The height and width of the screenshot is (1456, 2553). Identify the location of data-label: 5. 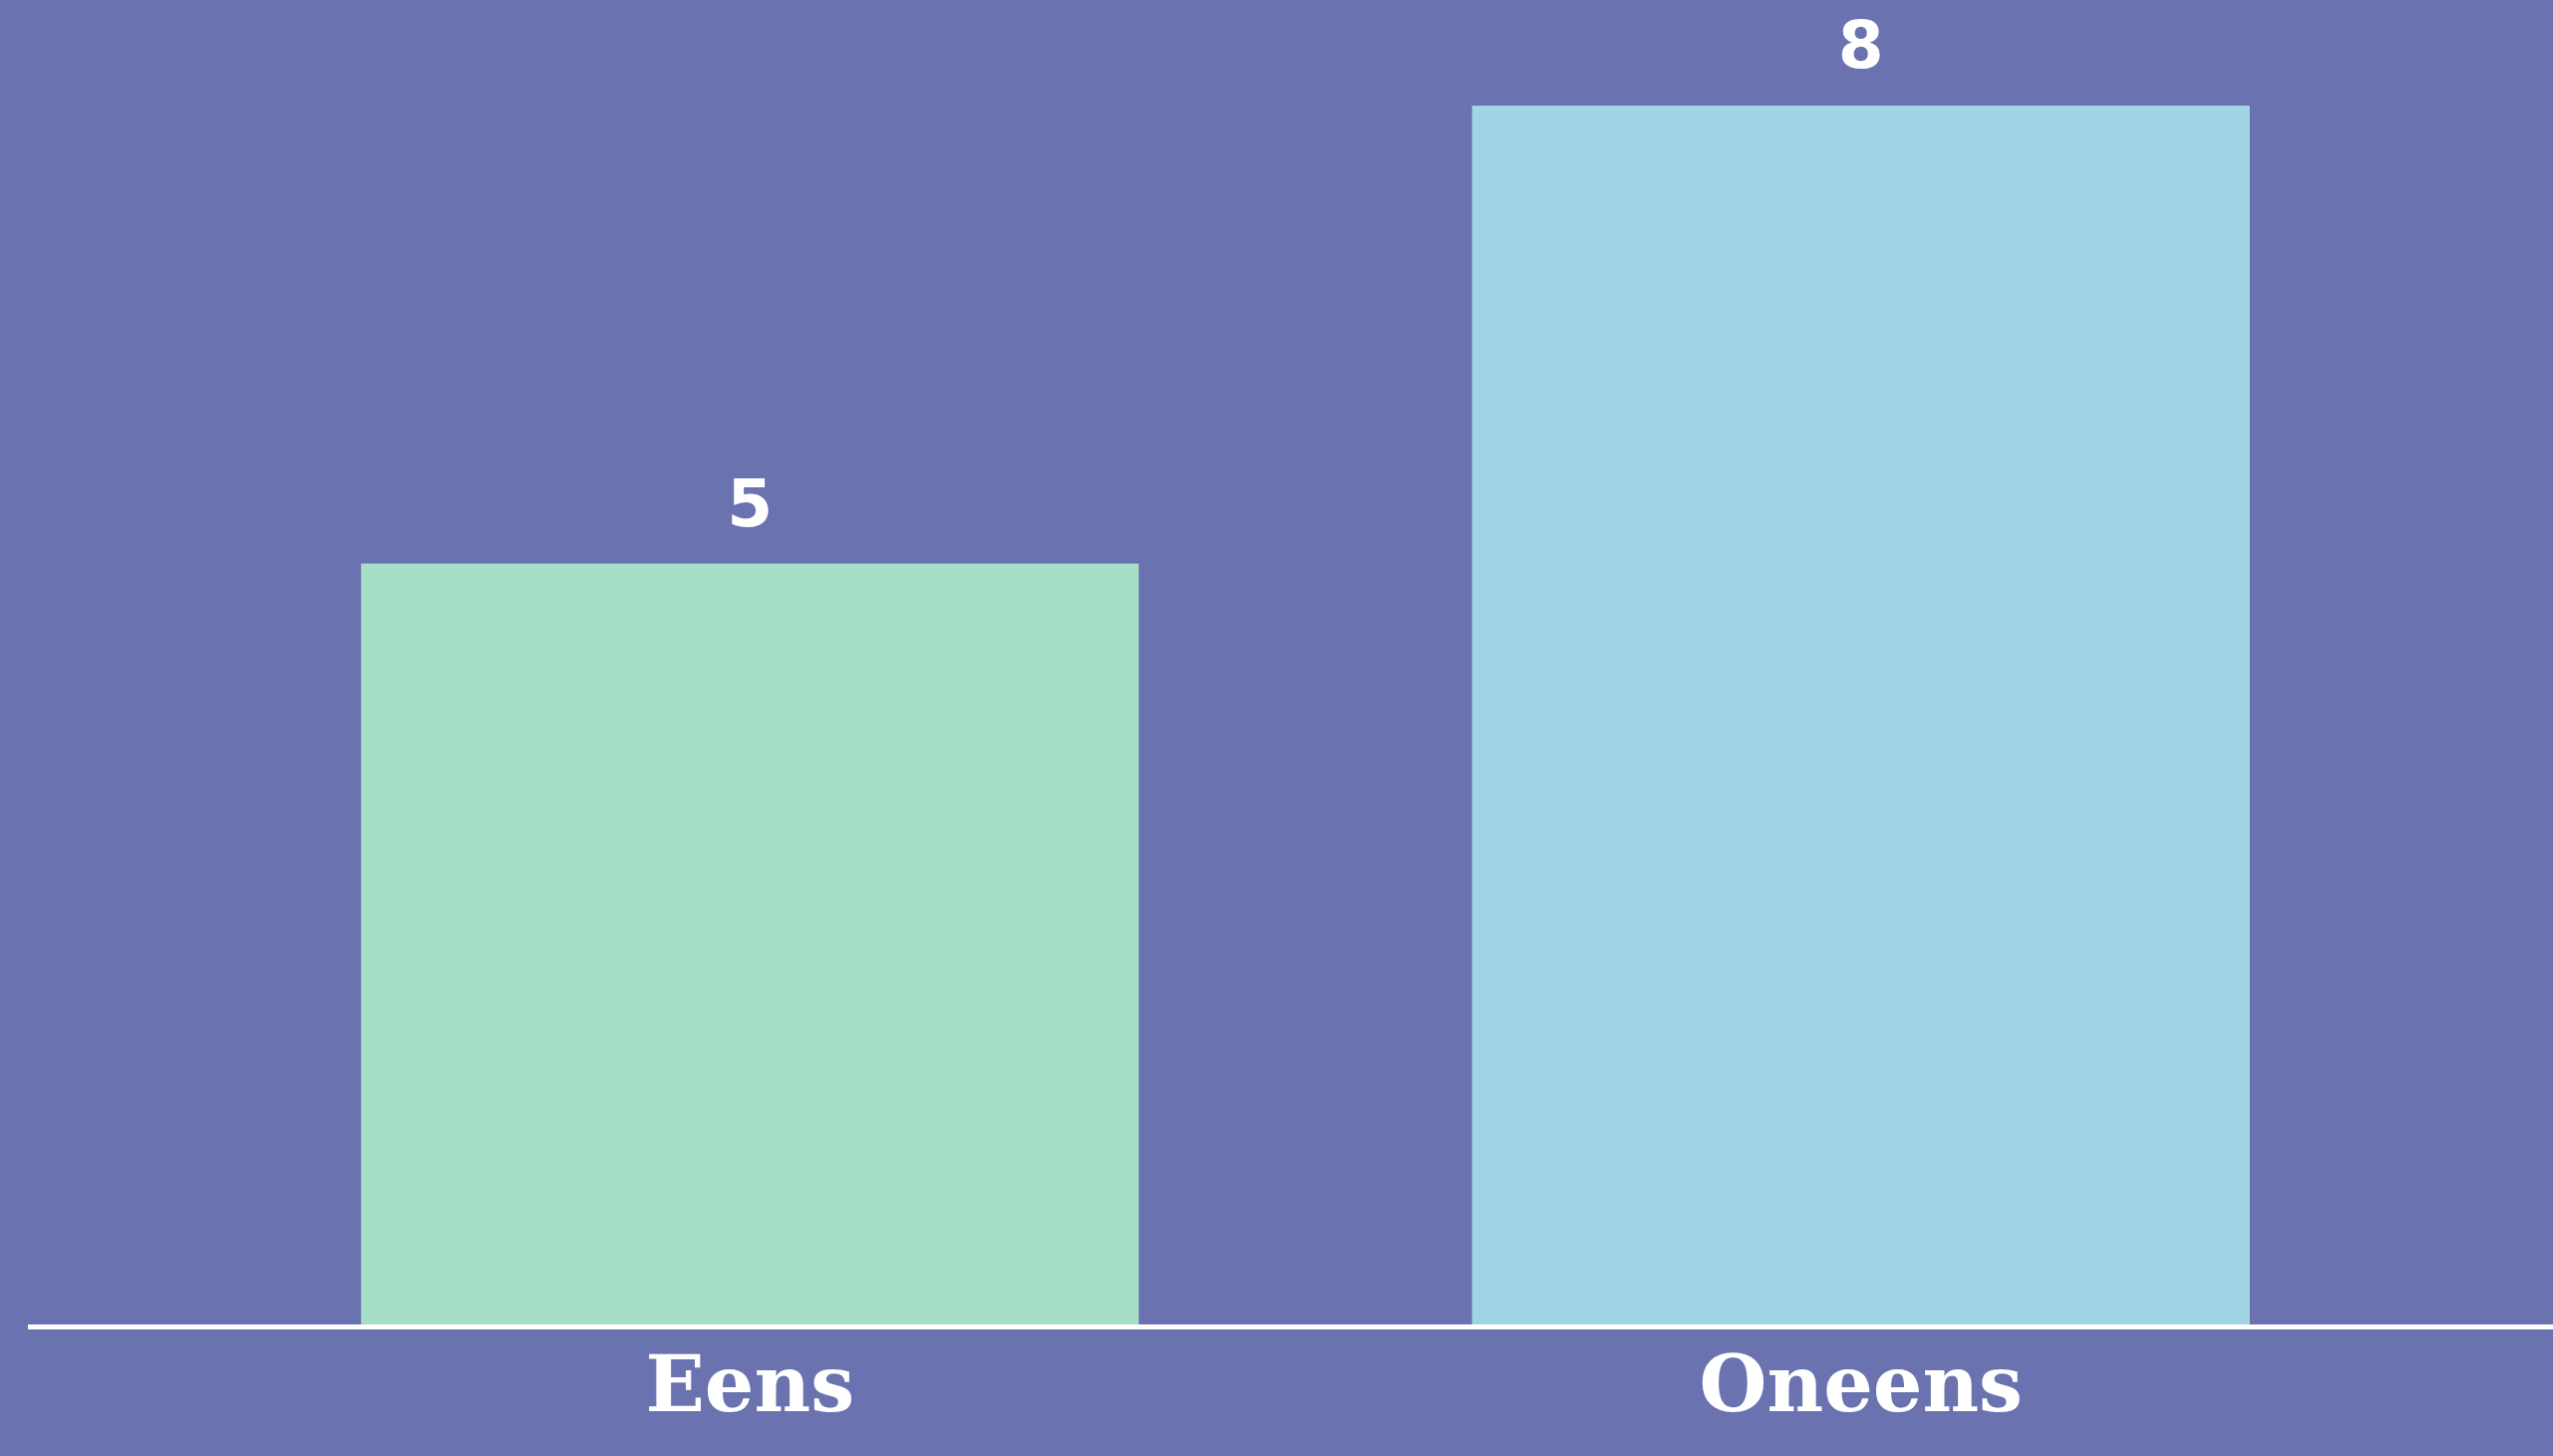
(750, 503).